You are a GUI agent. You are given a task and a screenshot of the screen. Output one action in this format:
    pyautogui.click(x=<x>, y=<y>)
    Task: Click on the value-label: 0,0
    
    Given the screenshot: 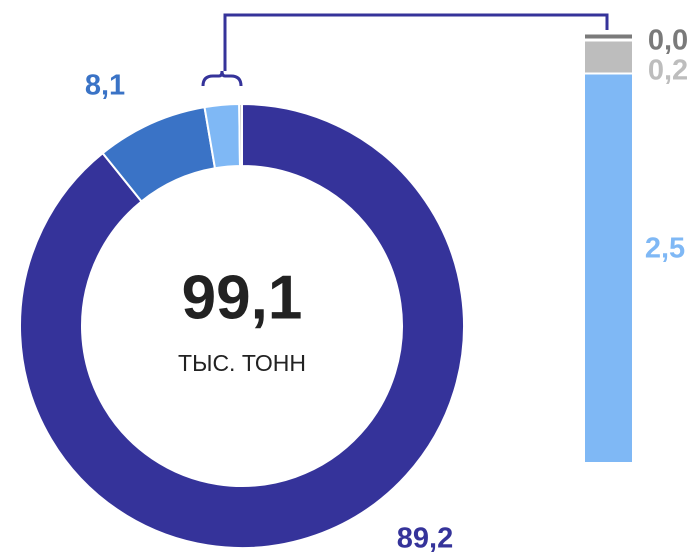 What is the action you would take?
    pyautogui.click(x=668, y=41)
    